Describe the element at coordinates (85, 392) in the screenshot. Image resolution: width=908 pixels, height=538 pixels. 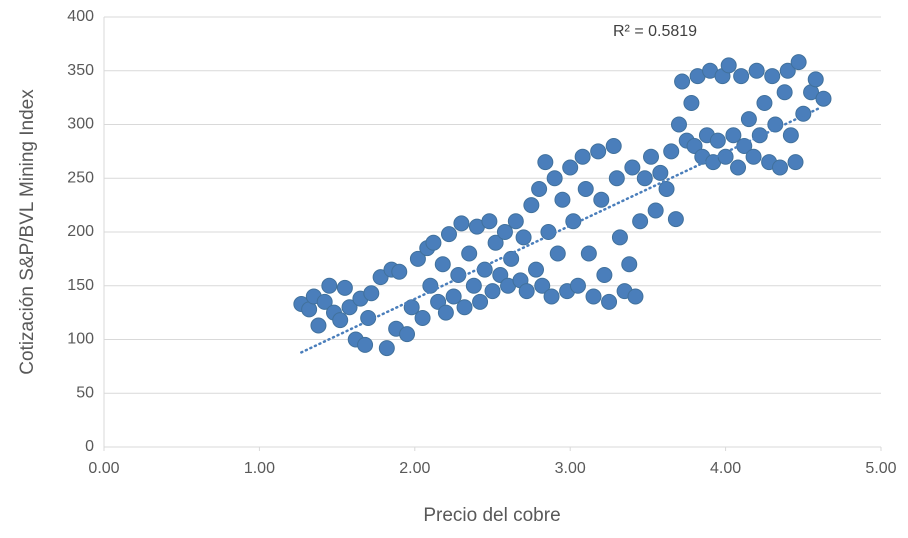
I see `y-tick-label: 50` at that location.